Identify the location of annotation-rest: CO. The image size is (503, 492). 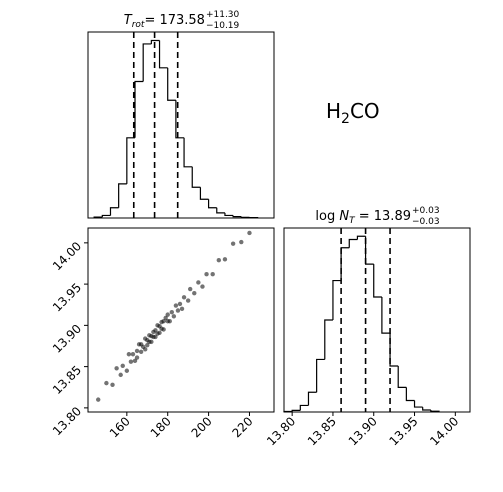
(365, 111).